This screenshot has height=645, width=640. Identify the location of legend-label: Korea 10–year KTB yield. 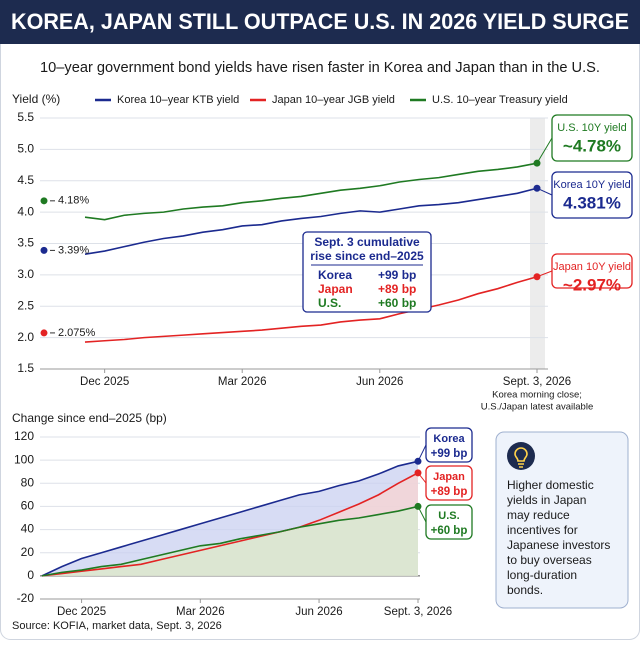
(178, 100).